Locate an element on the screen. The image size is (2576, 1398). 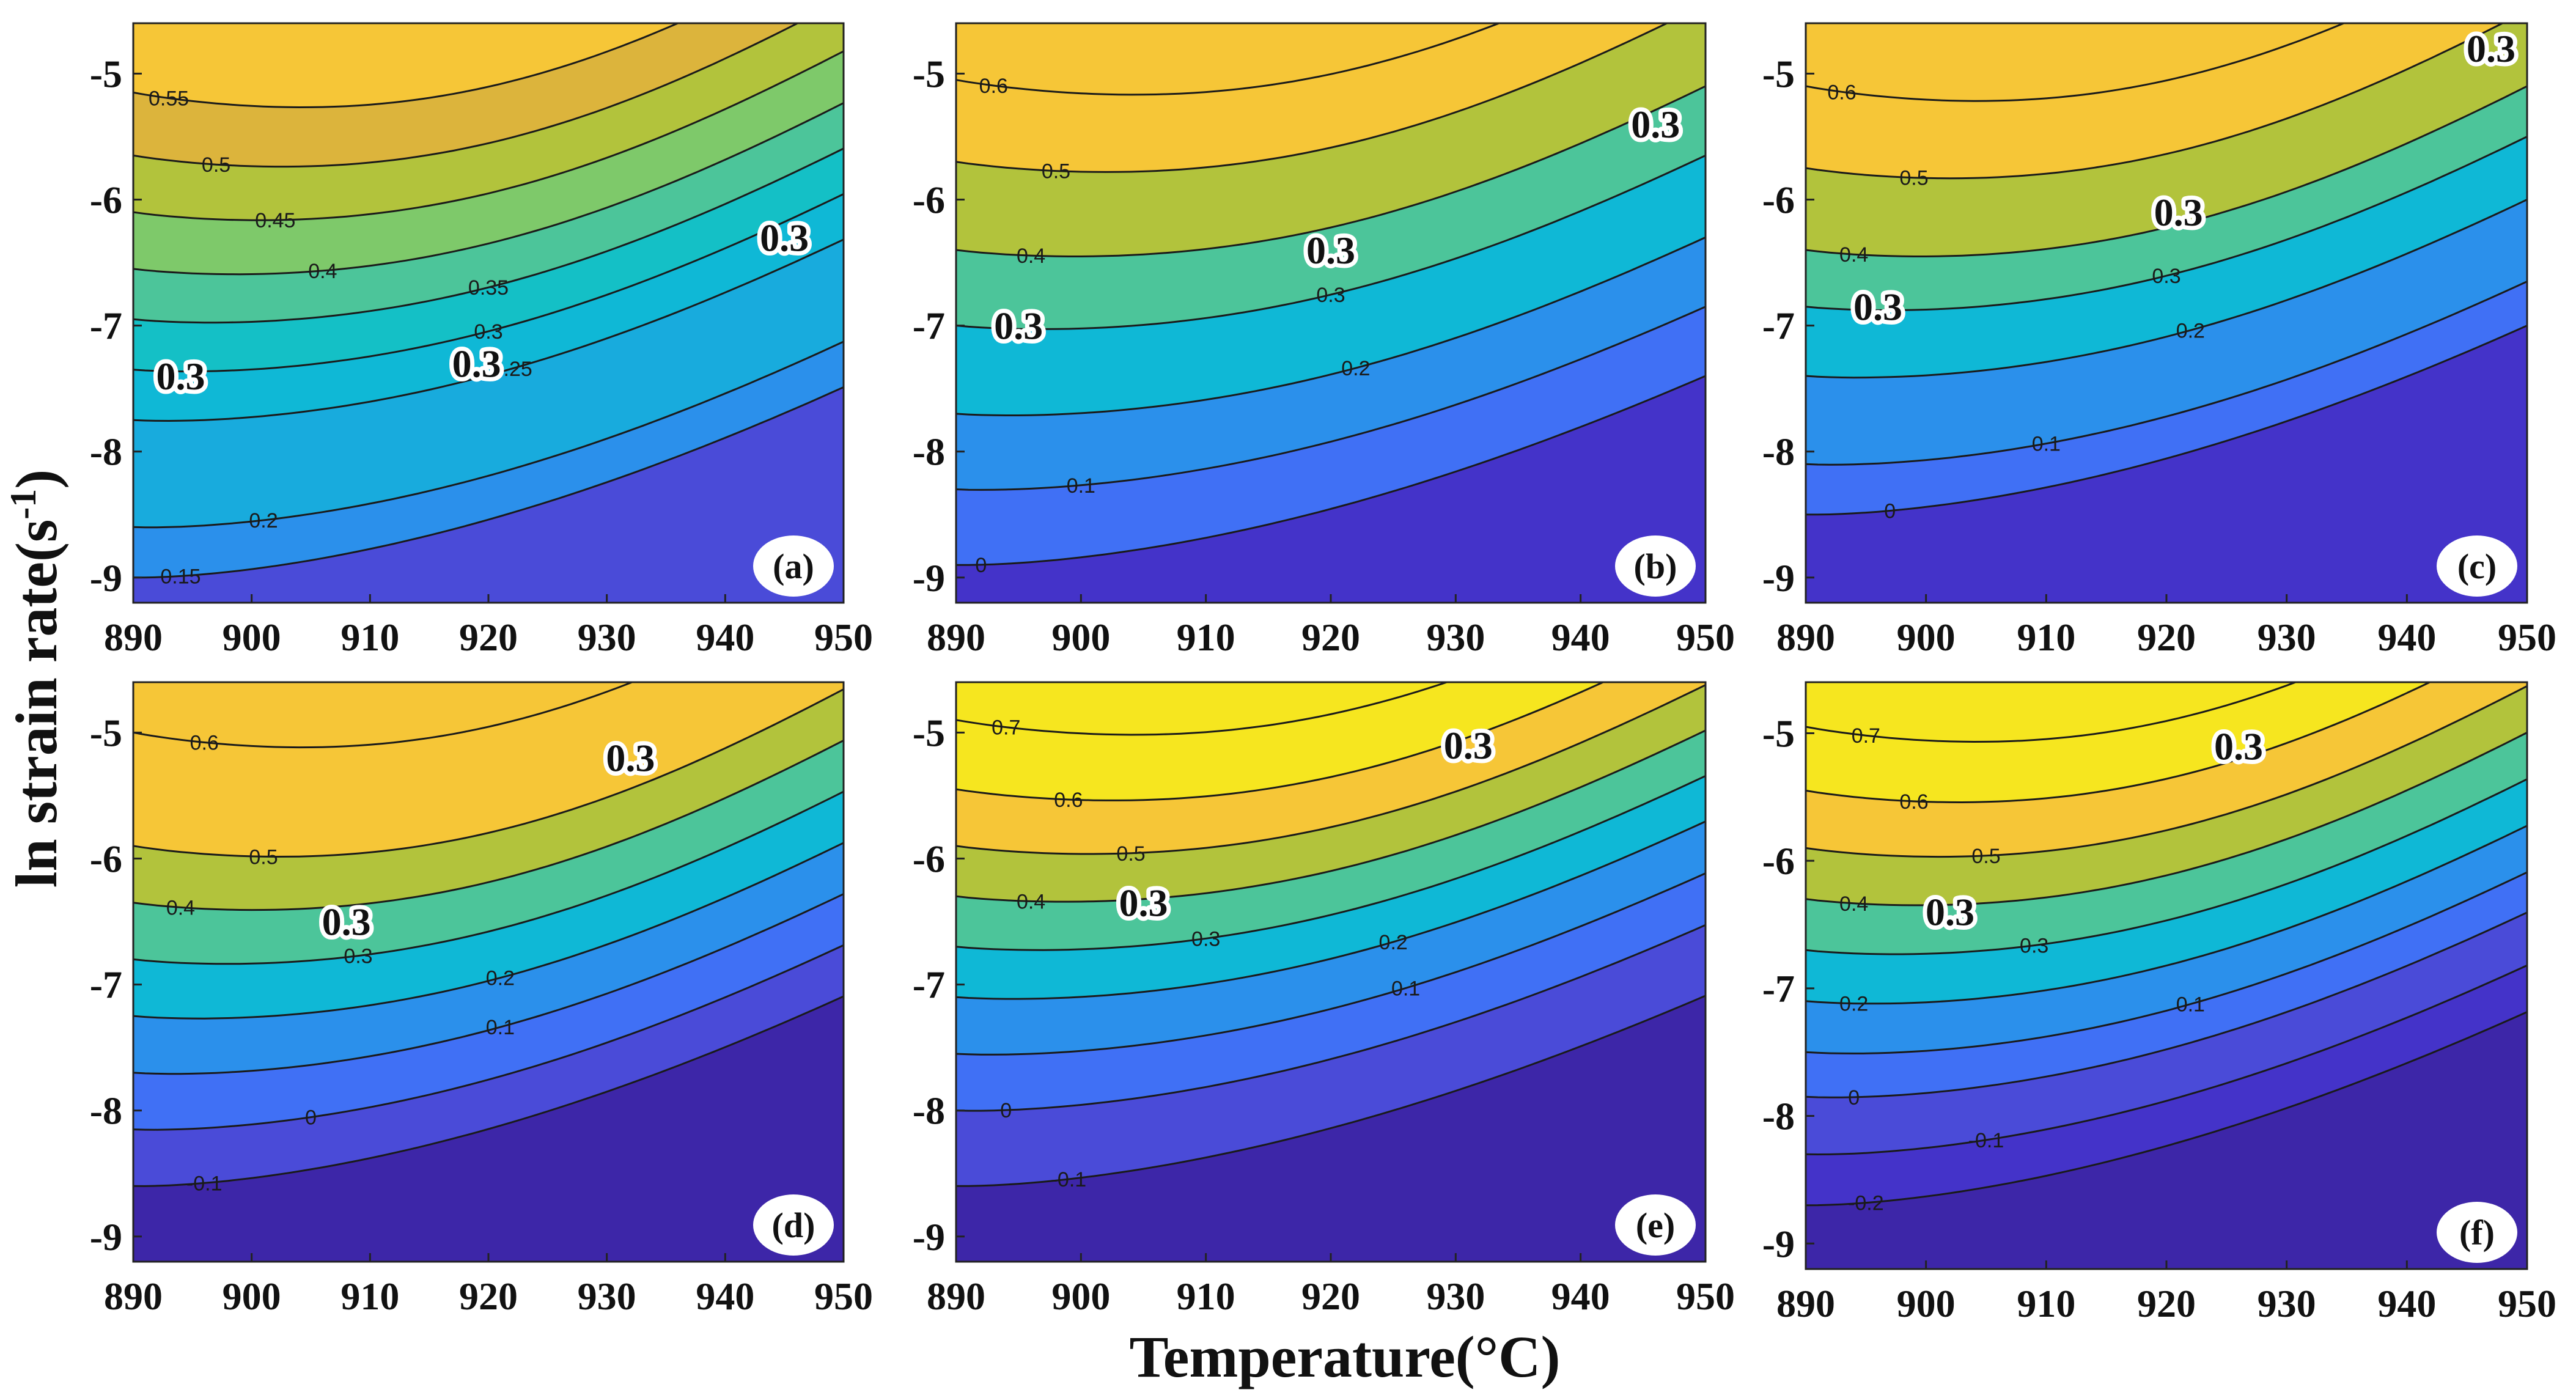
panel-label: (c) is located at coordinates (2477, 566).